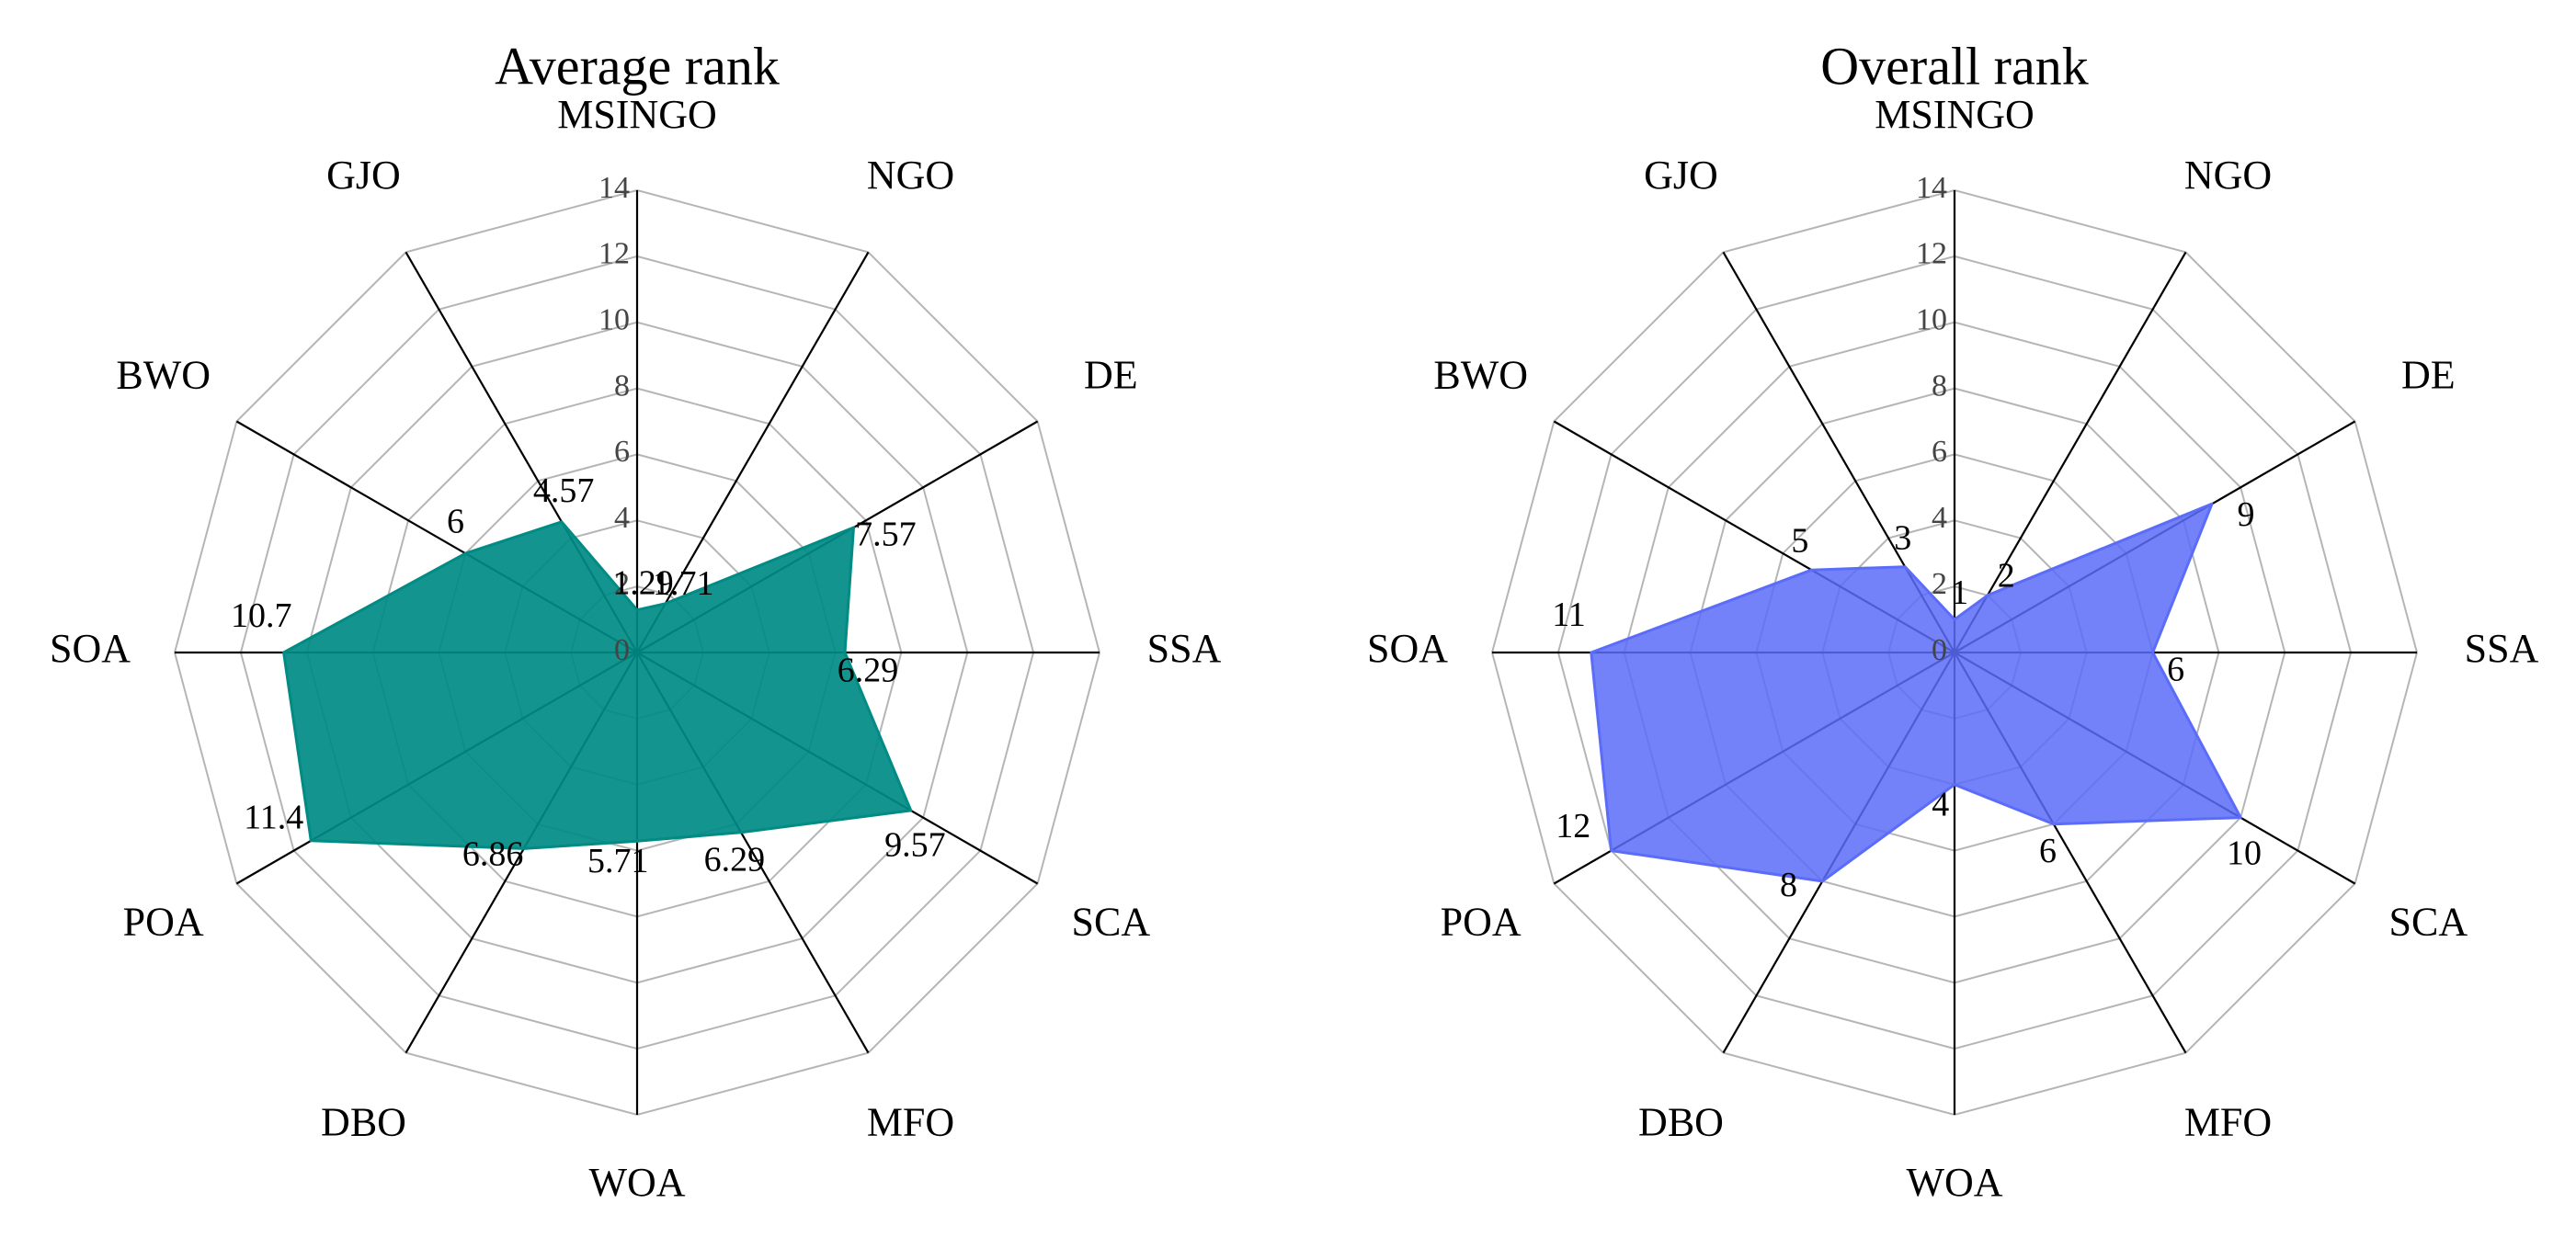 This screenshot has height=1237, width=2576. I want to click on value-label-gjo: 4.57, so click(564, 490).